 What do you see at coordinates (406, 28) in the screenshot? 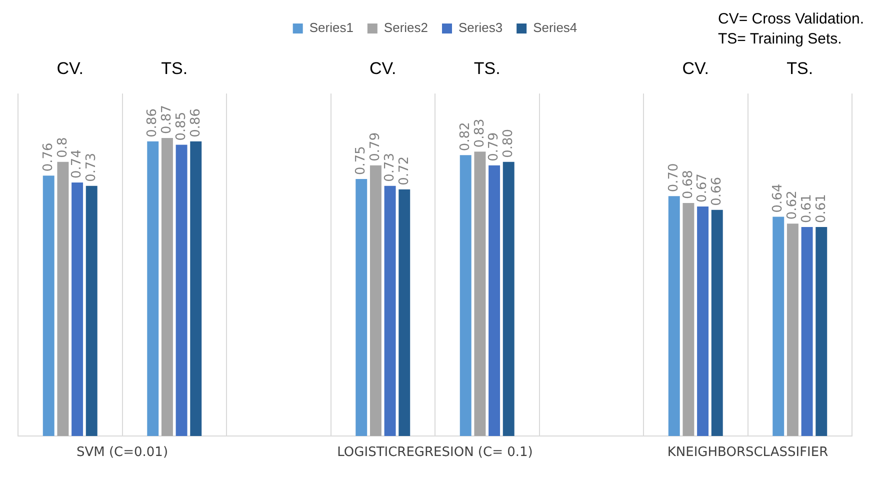
I see `legend-label: Series2` at bounding box center [406, 28].